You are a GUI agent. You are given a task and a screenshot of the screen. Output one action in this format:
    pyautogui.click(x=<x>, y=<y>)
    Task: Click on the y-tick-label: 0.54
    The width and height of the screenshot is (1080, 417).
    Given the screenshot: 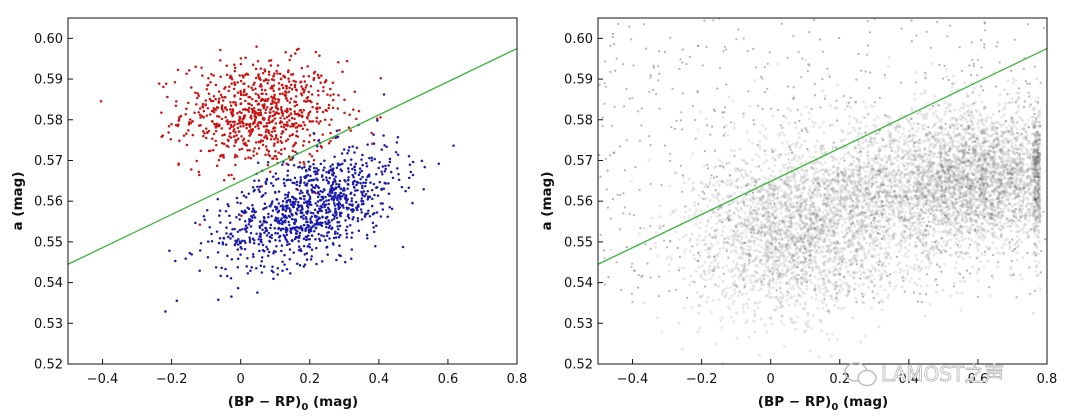 What is the action you would take?
    pyautogui.click(x=48, y=283)
    